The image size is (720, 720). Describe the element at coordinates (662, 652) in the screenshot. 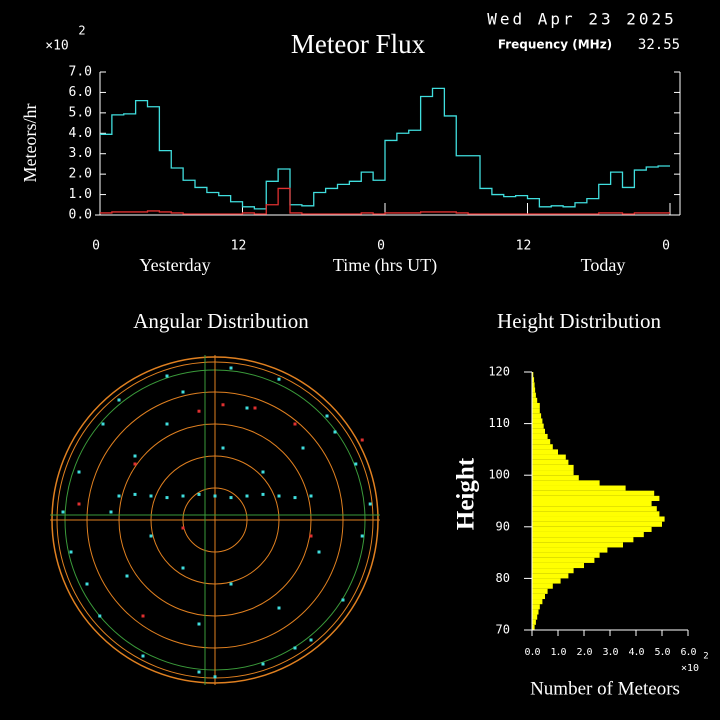

I see `x-tick-label: 5.0` at that location.